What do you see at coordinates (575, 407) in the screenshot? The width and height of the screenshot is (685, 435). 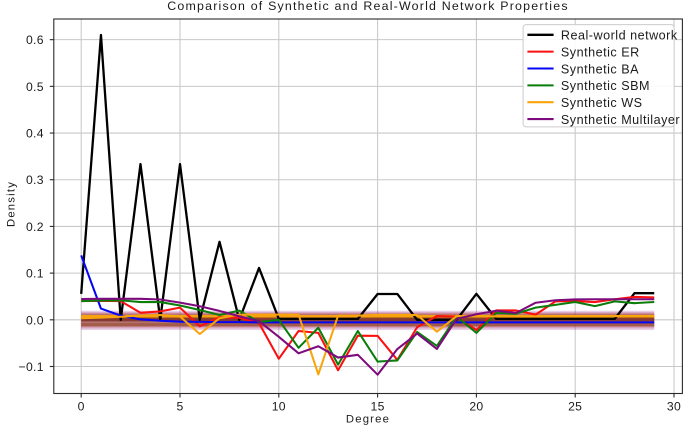 I see `svg-text: 25` at bounding box center [575, 407].